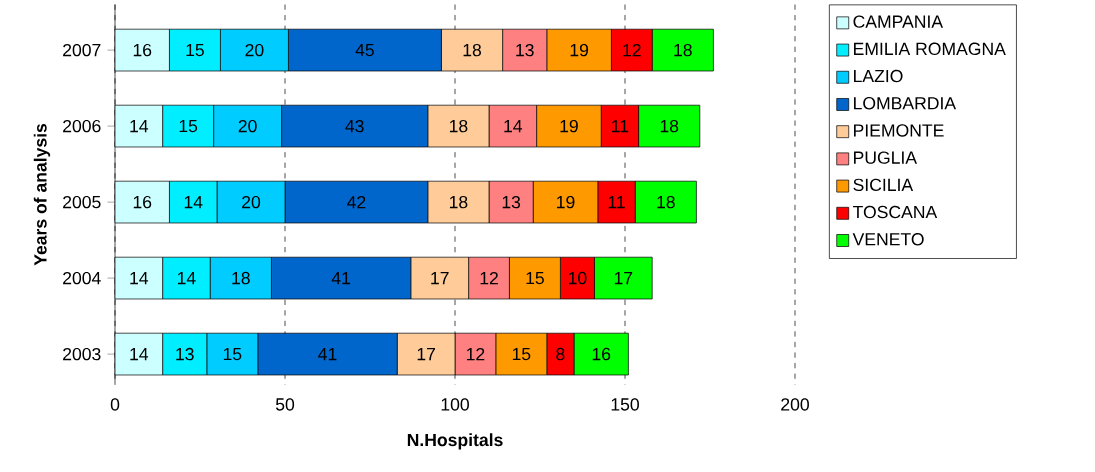  What do you see at coordinates (560, 354) in the screenshot?
I see `data-label: 8` at bounding box center [560, 354].